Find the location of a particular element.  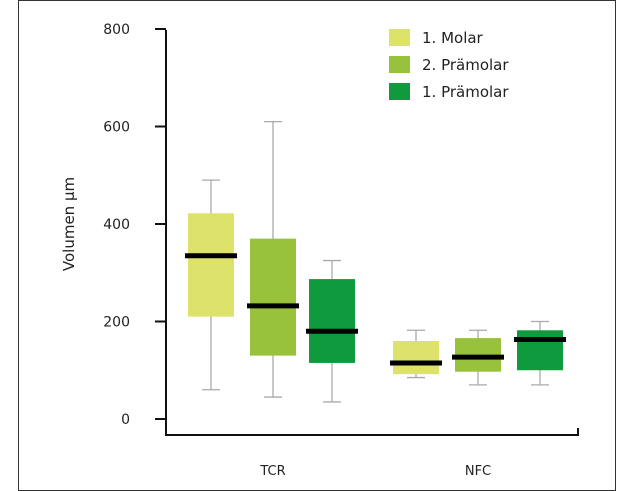

x-category-label: NFC is located at coordinates (478, 471).